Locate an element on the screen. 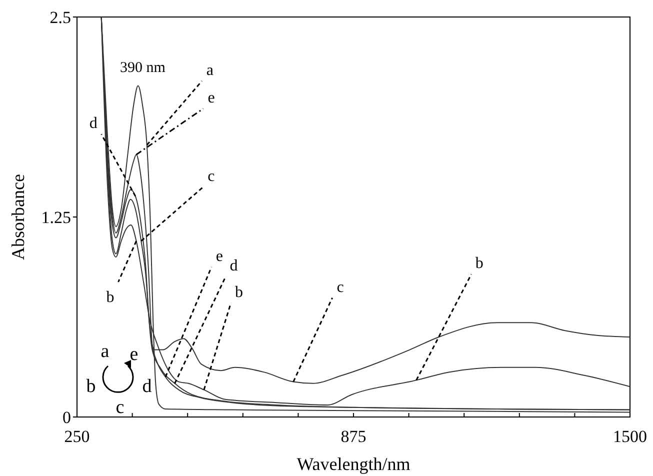  x-tick-label: 875 is located at coordinates (353, 436).